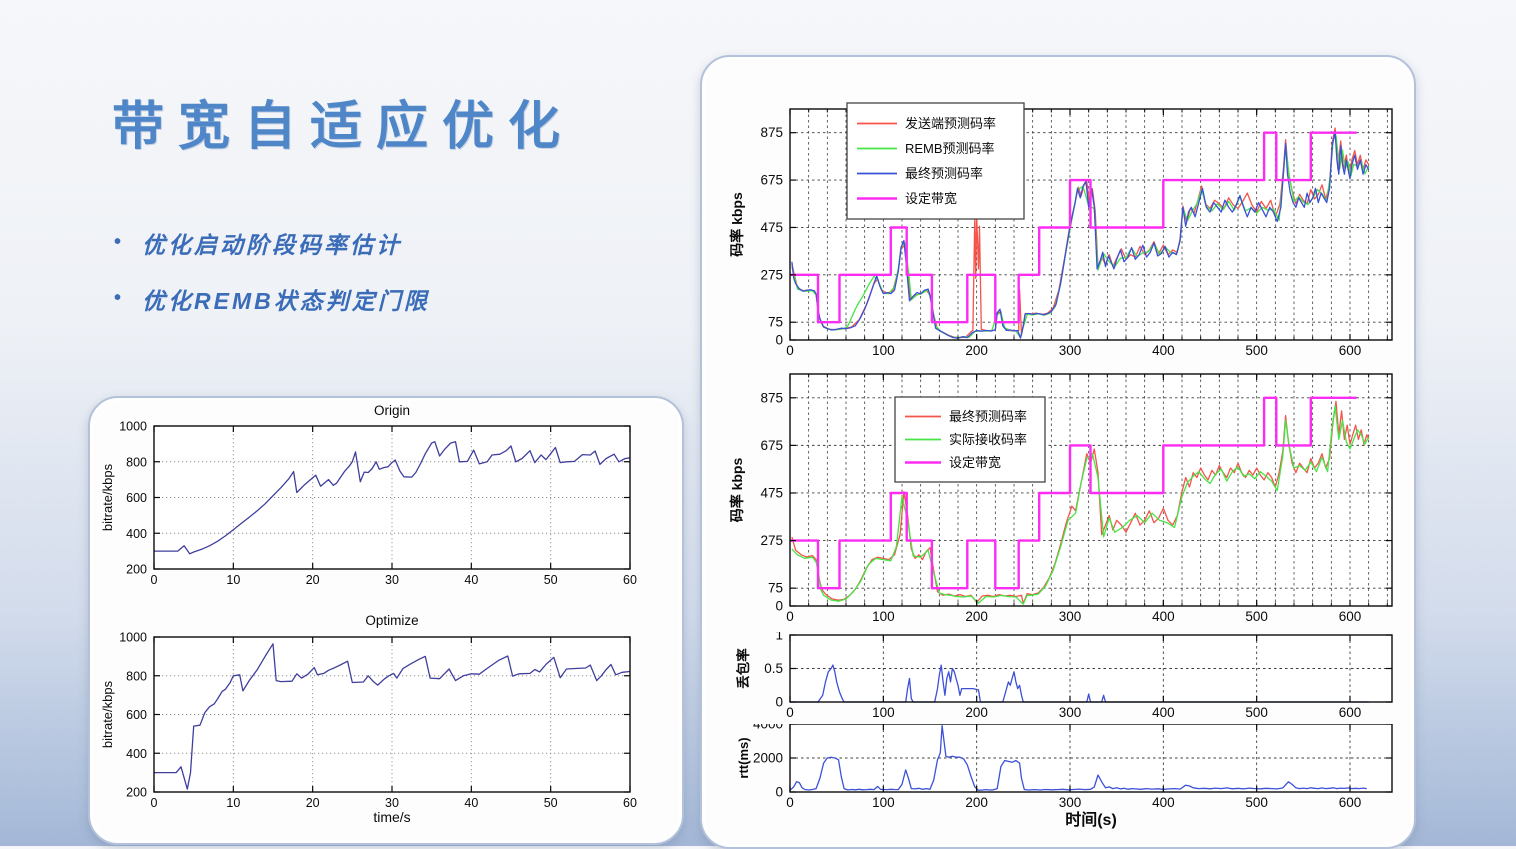  I want to click on y-axis-label: rtt(ms), so click(743, 757).